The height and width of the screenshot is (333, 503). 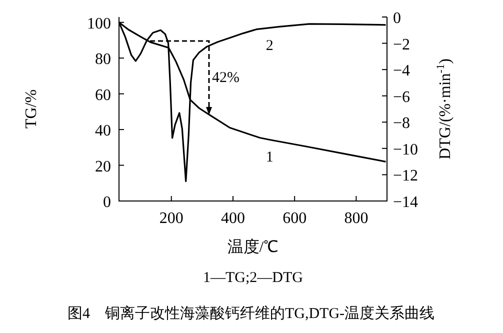 What do you see at coordinates (270, 158) in the screenshot?
I see `series-label: 1` at bounding box center [270, 158].